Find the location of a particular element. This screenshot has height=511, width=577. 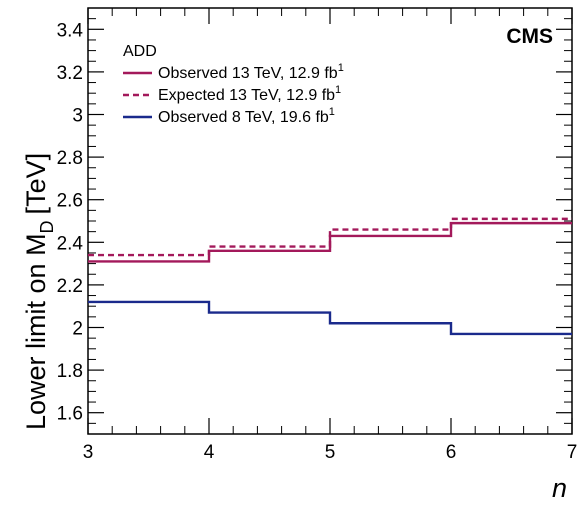

legend-header: ADD is located at coordinates (140, 51).